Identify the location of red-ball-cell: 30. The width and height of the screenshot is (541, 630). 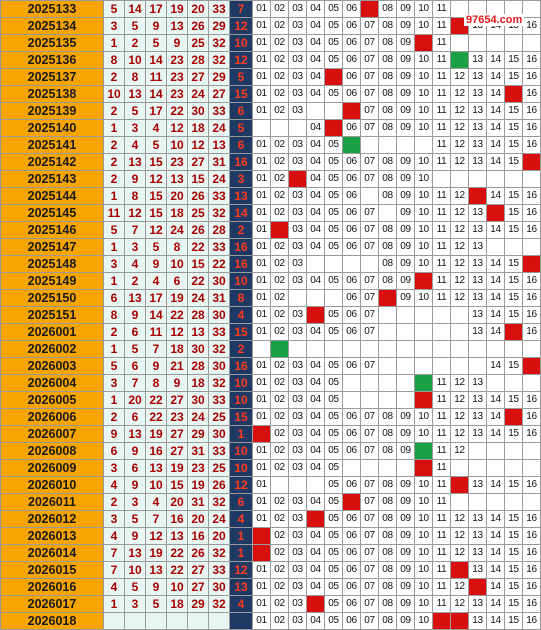
(219, 315).